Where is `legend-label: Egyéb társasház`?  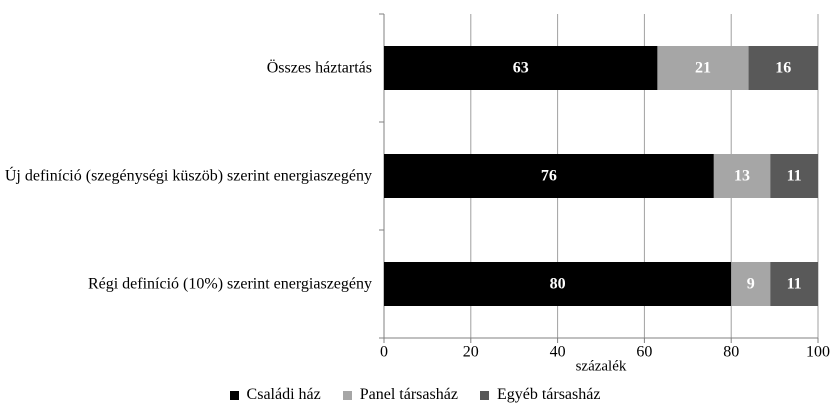
legend-label: Egyéb társasház is located at coordinates (548, 394).